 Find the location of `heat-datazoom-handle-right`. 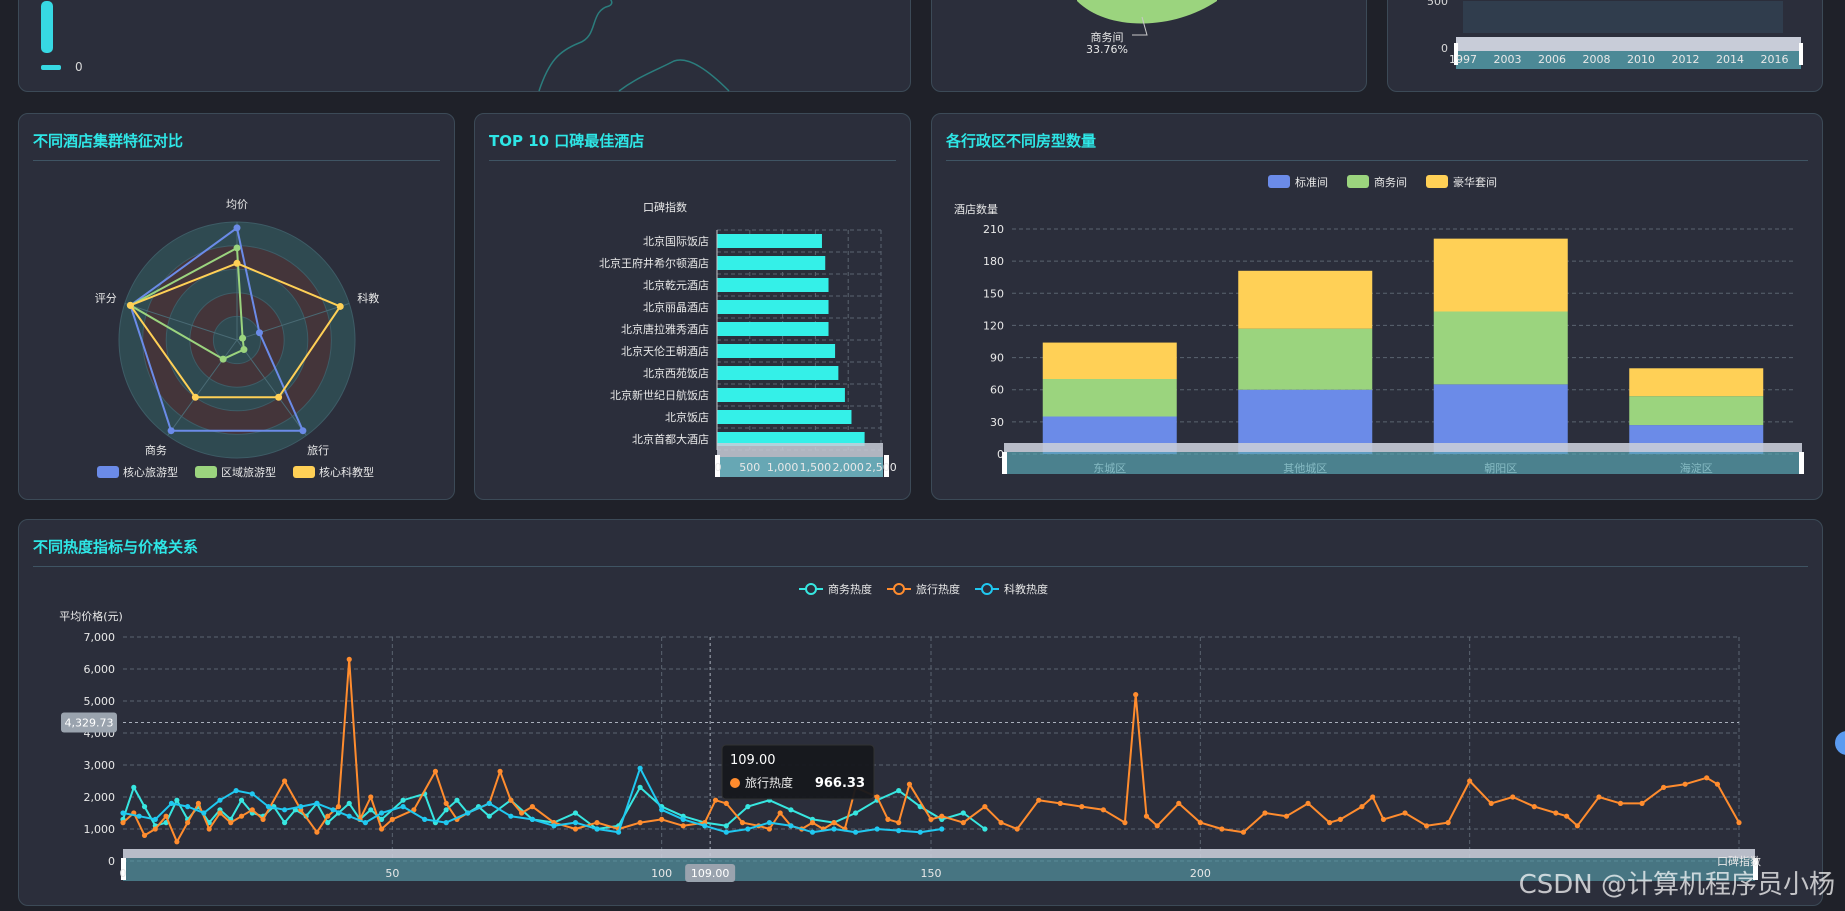

heat-datazoom-handle-right is located at coordinates (1755, 869).